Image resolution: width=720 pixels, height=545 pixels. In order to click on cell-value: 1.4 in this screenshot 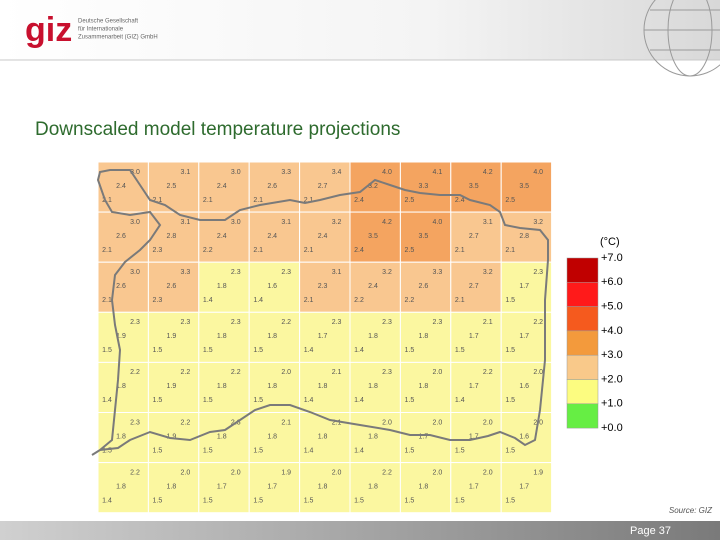, I will do `click(309, 350)`.